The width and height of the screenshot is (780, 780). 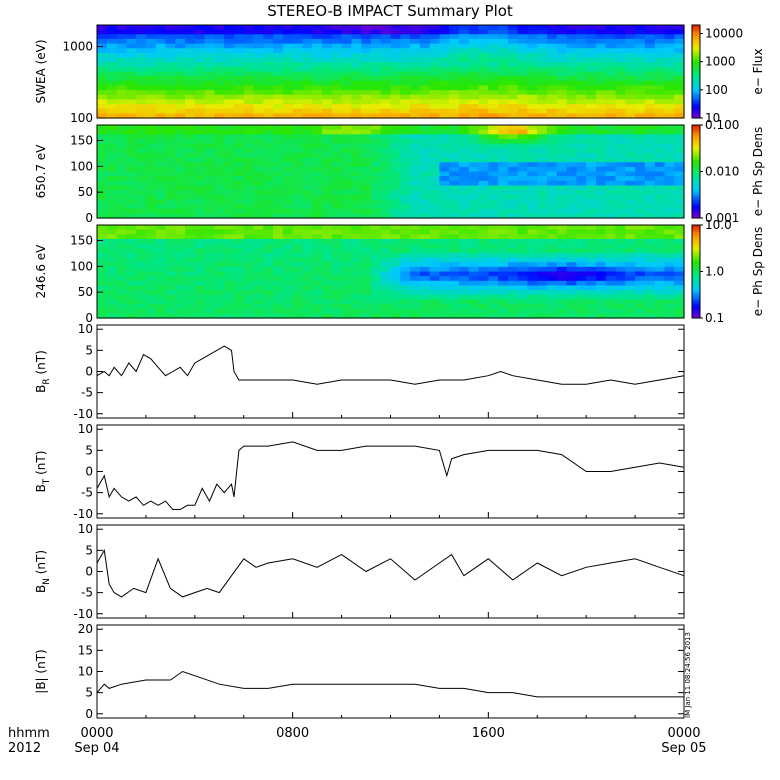 I want to click on y-tick-label: 15, so click(x=85, y=650).